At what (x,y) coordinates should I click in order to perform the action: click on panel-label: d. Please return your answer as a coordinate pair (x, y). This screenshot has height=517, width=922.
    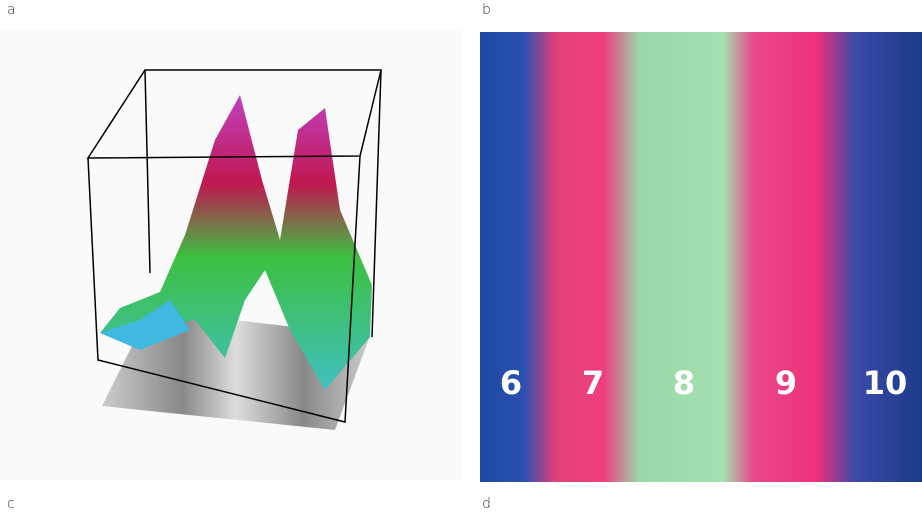
    Looking at the image, I should click on (486, 504).